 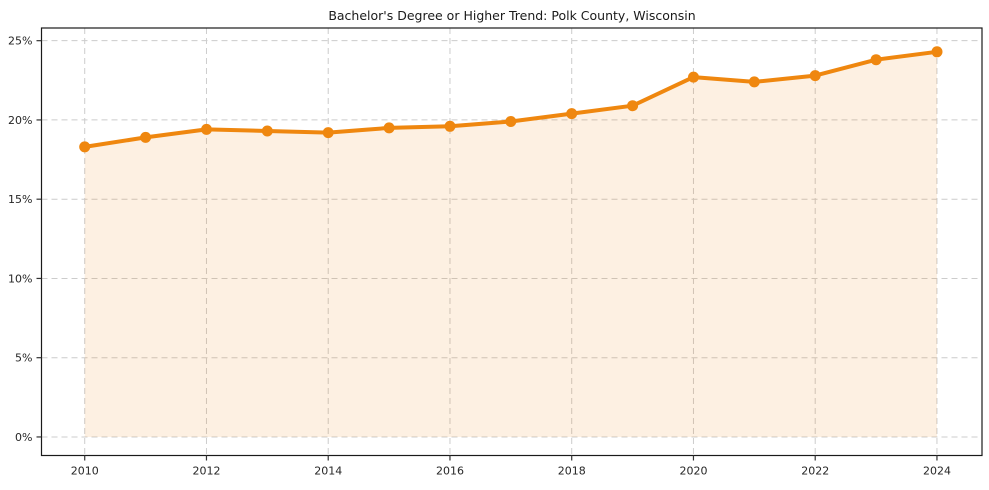 I want to click on y-tick-label: 20%, so click(x=20, y=120).